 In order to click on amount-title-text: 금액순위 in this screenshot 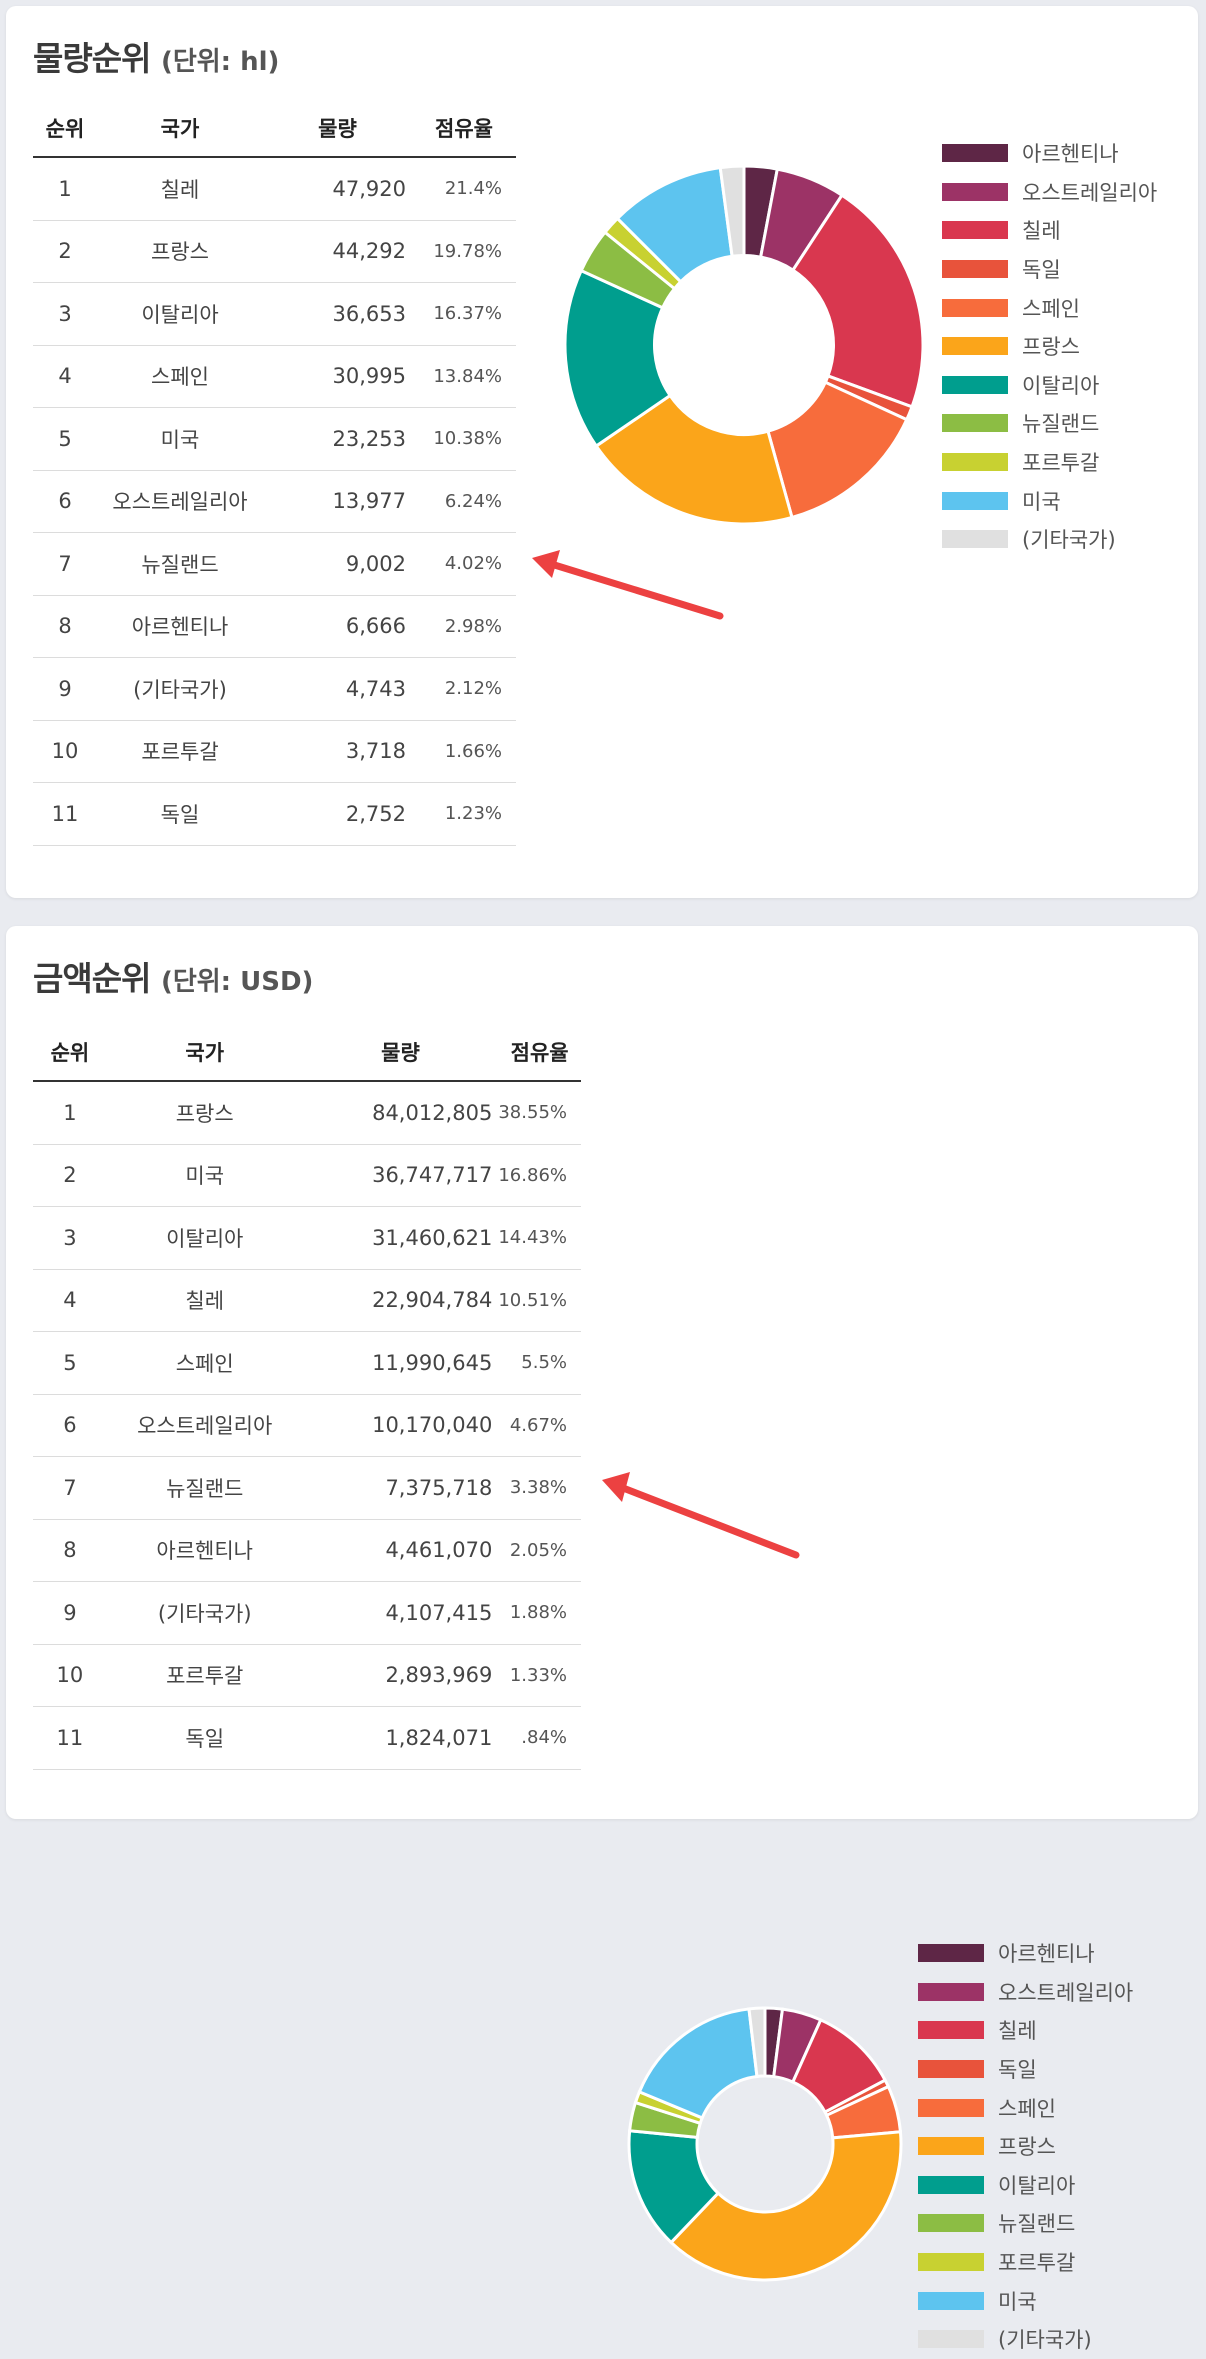, I will do `click(92, 978)`.